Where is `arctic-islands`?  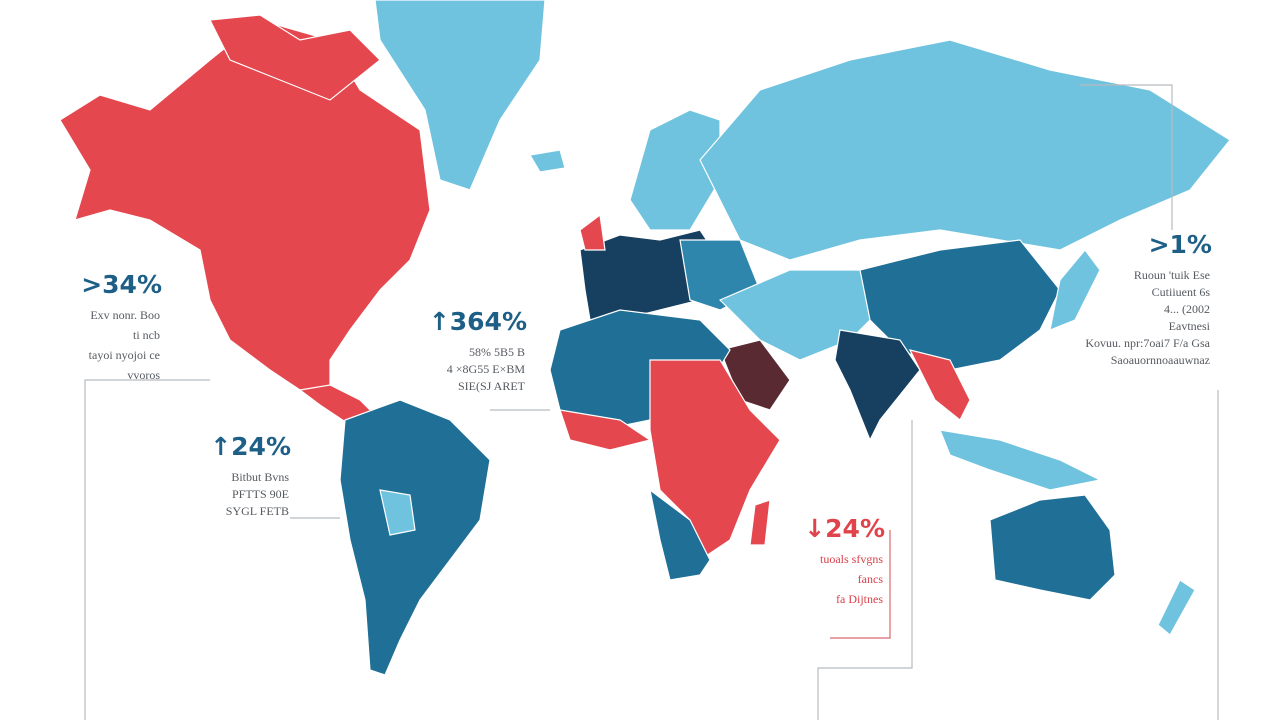 arctic-islands is located at coordinates (295, 57).